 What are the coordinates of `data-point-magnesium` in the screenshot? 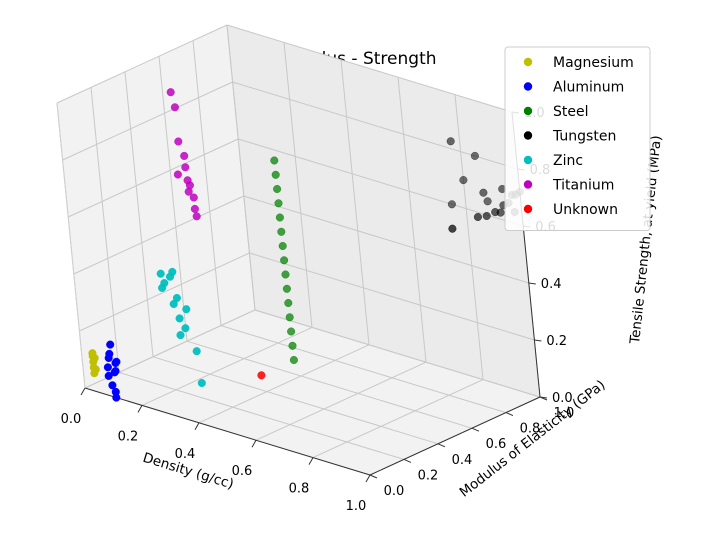 It's located at (92, 353).